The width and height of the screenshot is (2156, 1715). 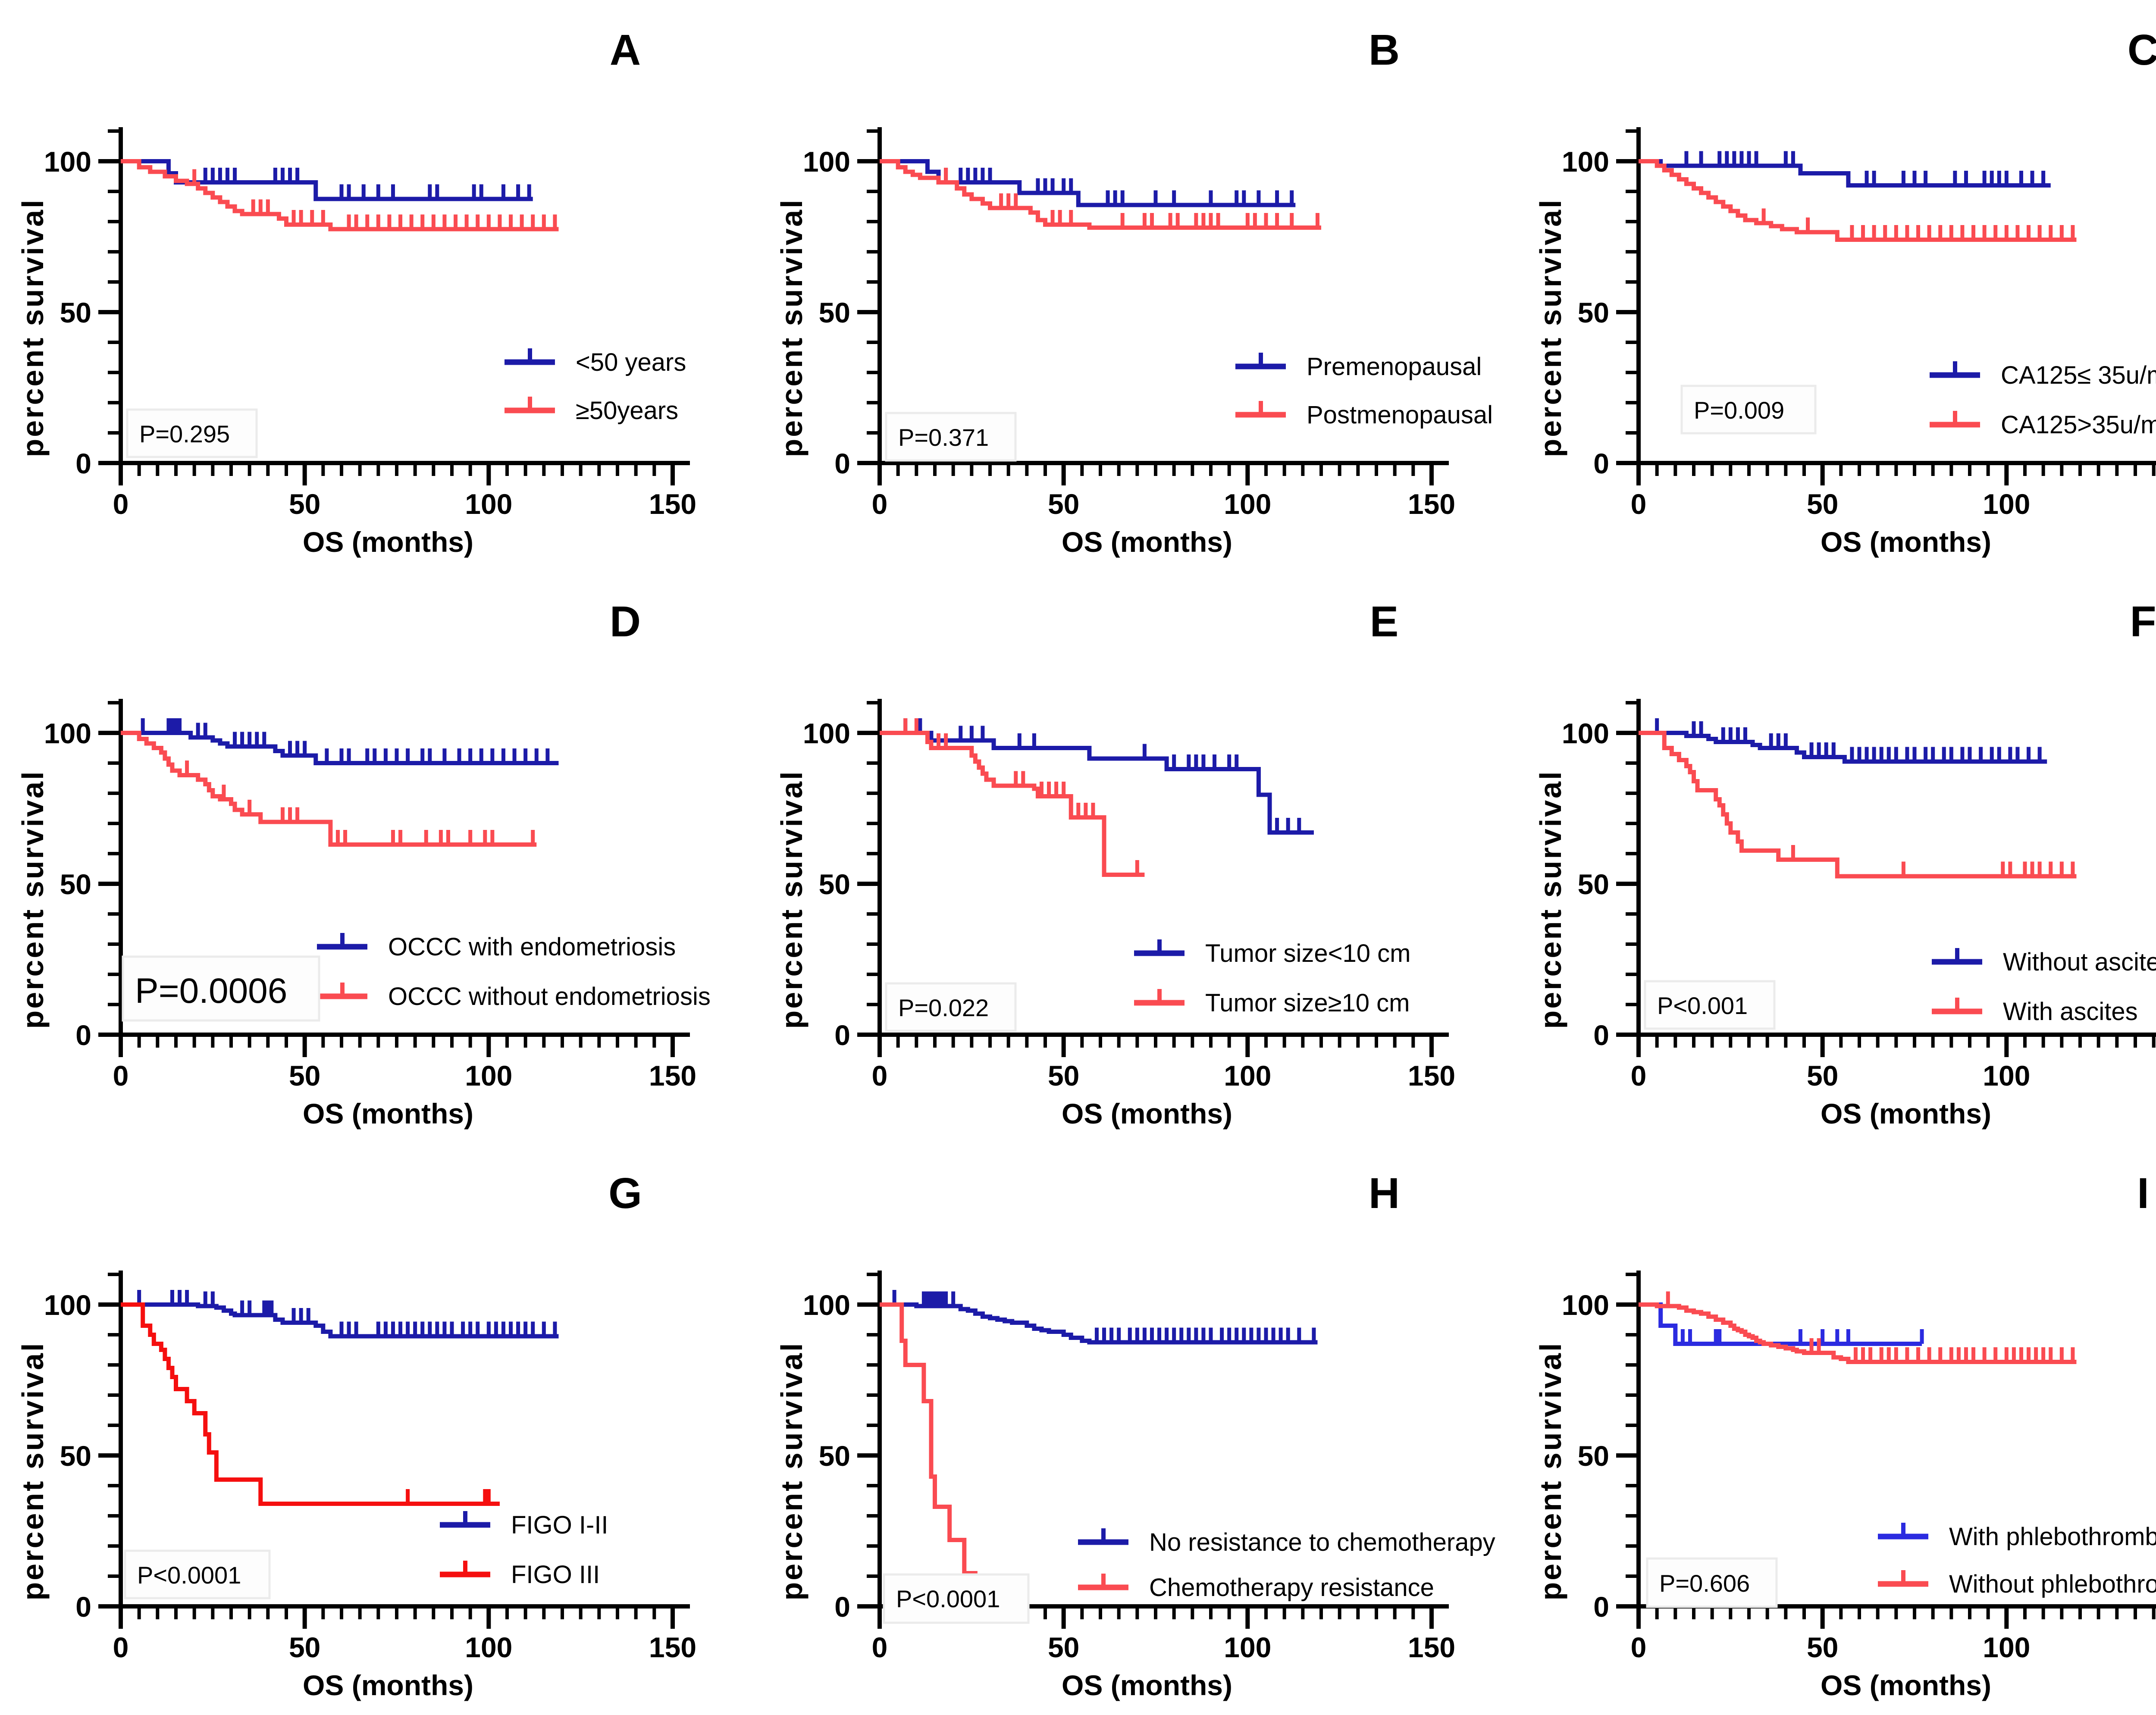 I want to click on x-tick-label: 0, so click(x=1639, y=504).